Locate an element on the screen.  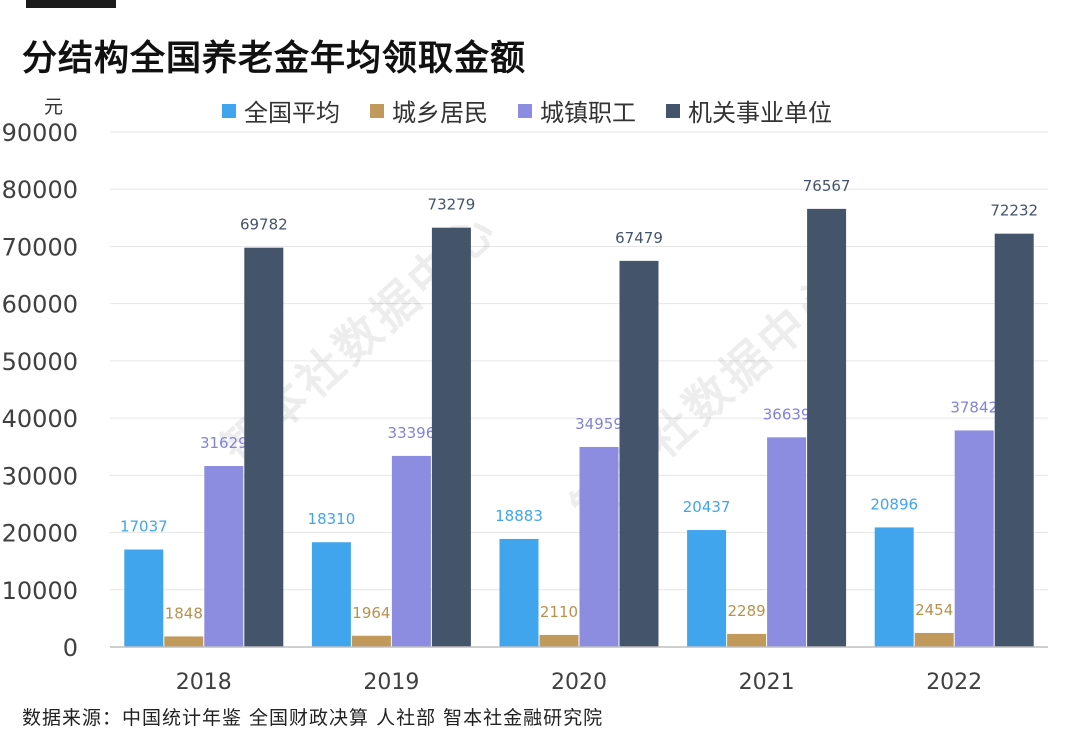
y-tick-label: 80000 is located at coordinates (40, 190).